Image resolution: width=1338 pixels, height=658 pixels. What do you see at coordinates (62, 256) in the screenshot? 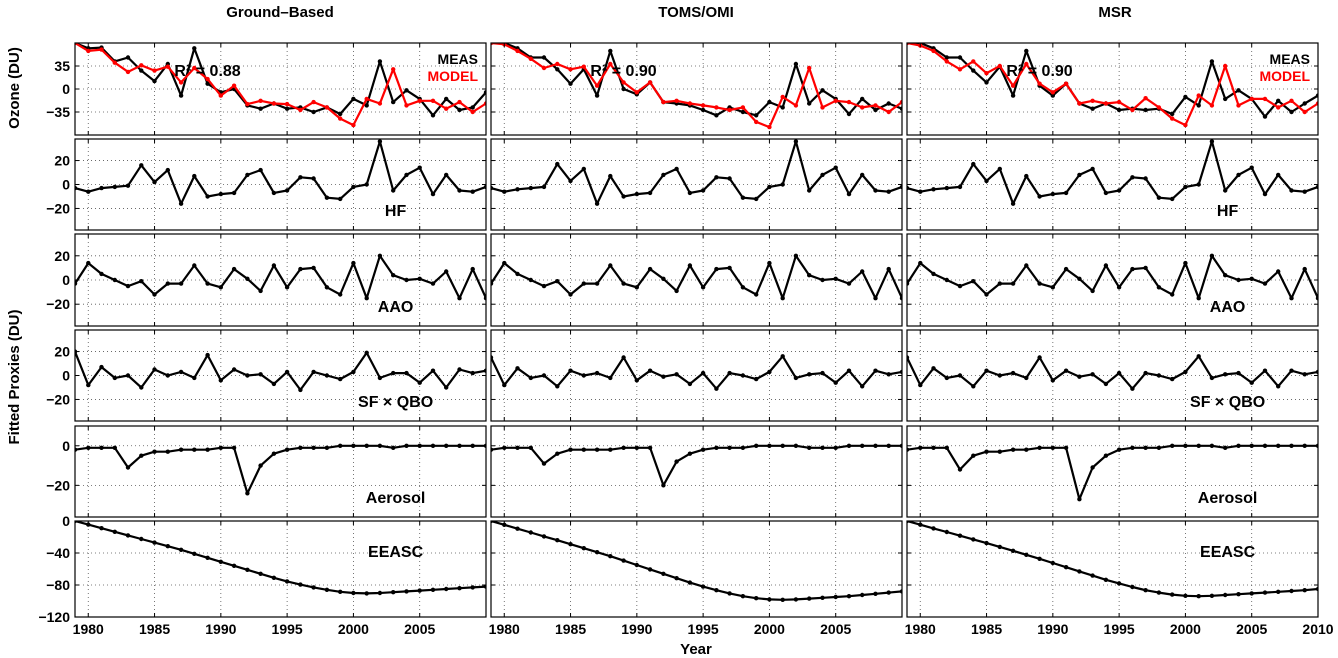
I see `ytick-label-aao-2: 20` at bounding box center [62, 256].